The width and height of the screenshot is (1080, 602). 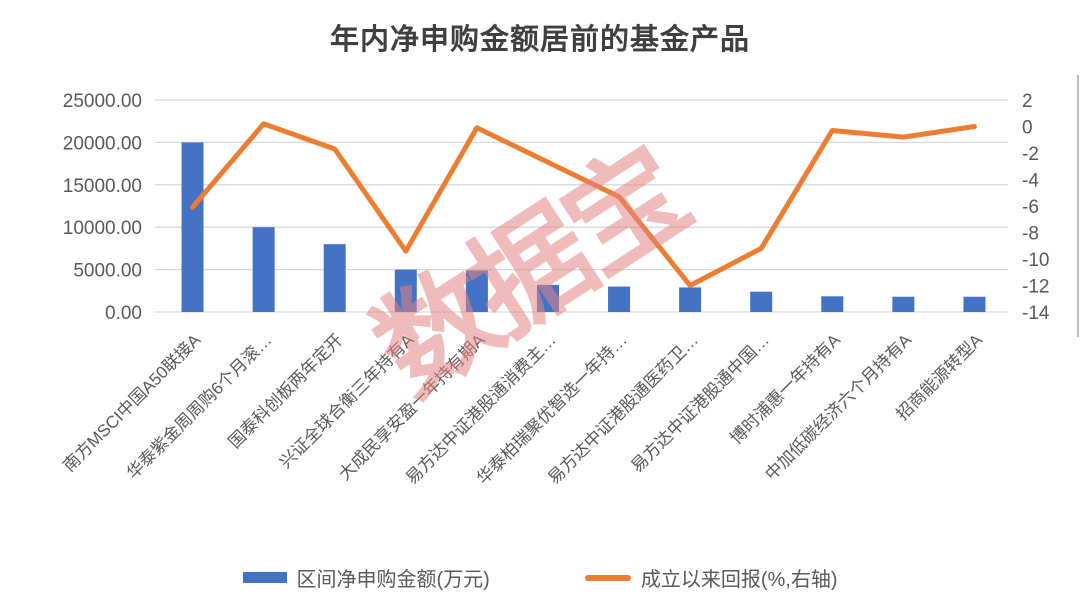 I want to click on left-axis-tick-label: 25000.00, so click(x=102, y=101).